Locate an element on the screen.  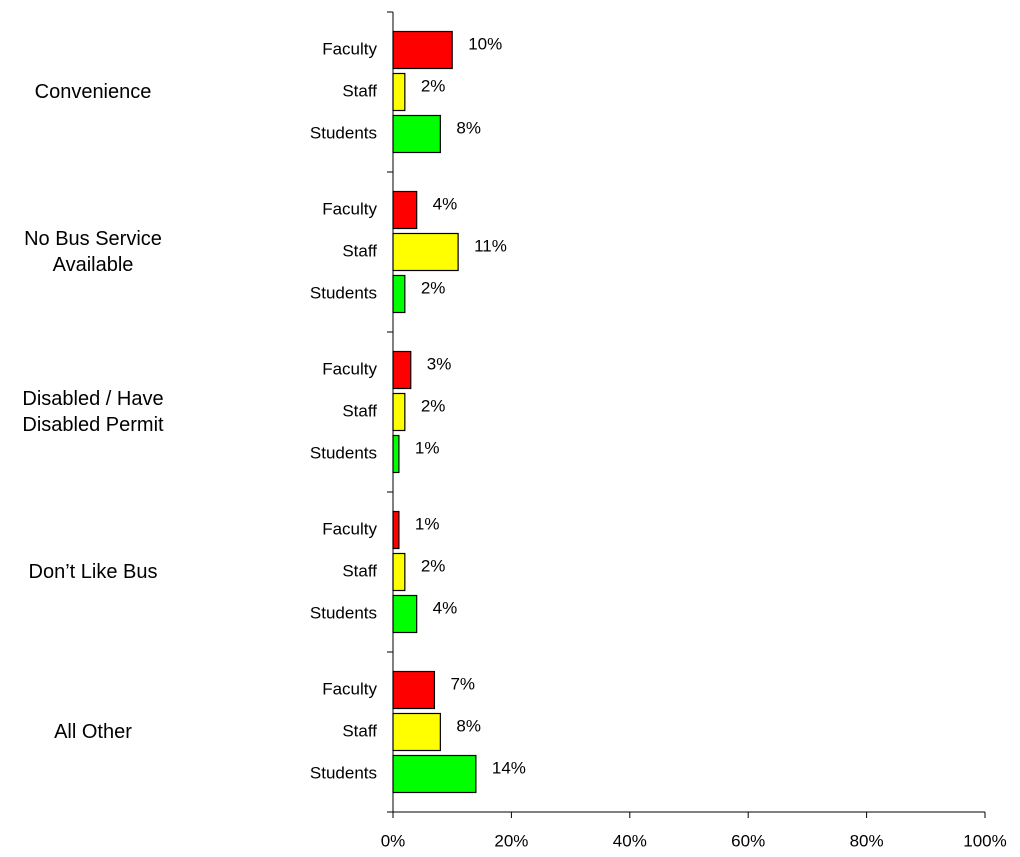
x-tick-label: 0% is located at coordinates (393, 840).